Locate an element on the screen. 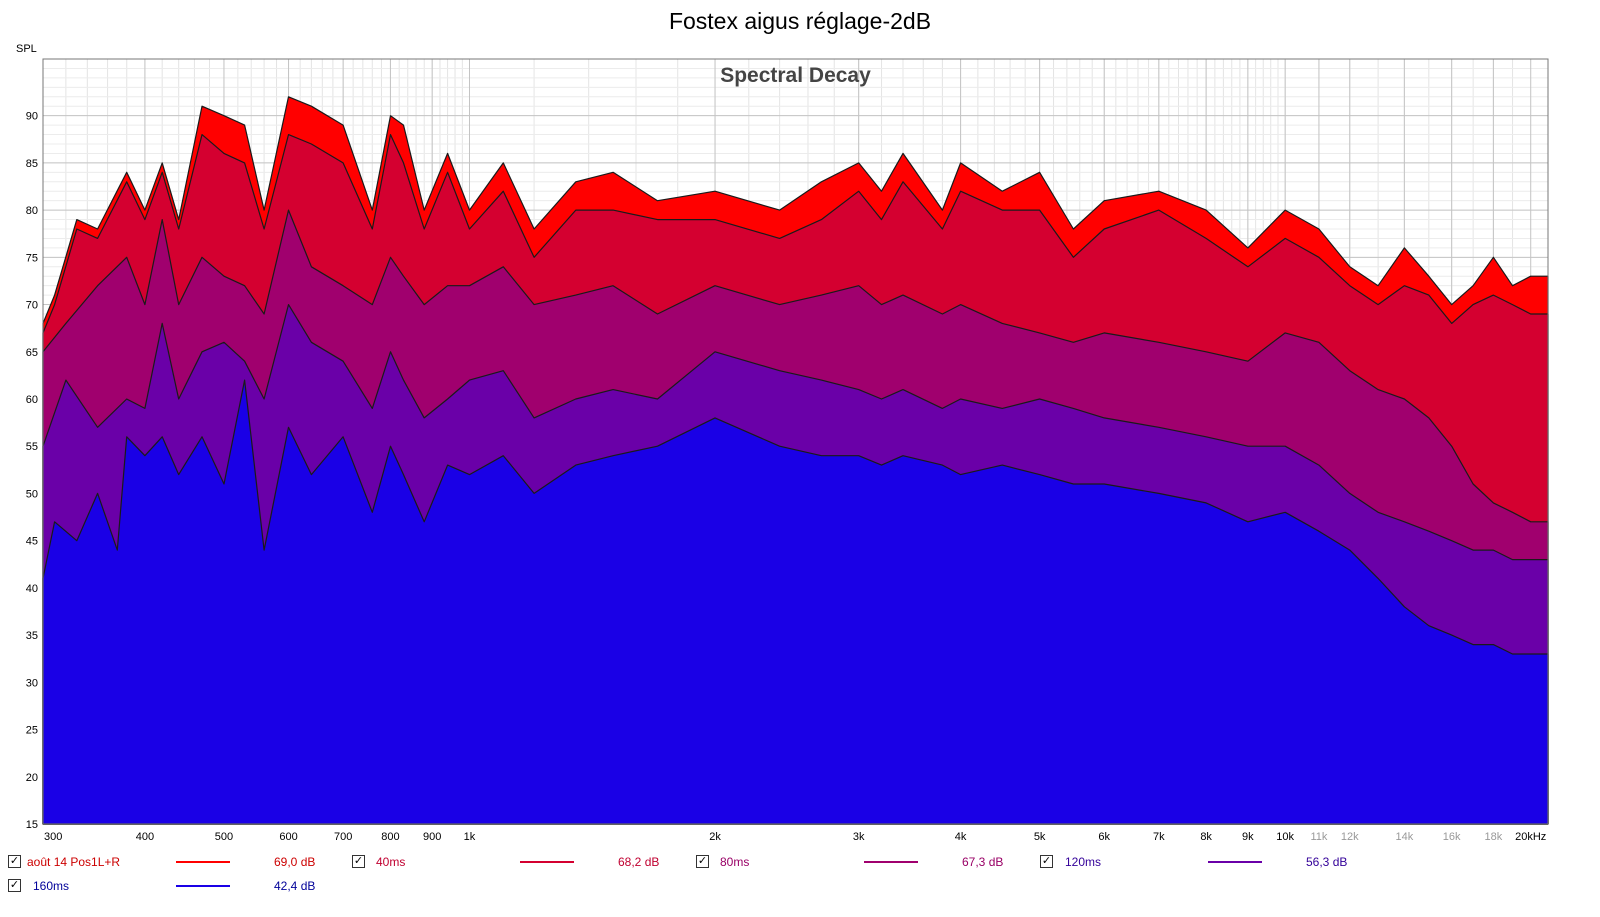 Image resolution: width=1600 pixels, height=917 pixels. legend-value-2: 67,3 dB is located at coordinates (983, 862).